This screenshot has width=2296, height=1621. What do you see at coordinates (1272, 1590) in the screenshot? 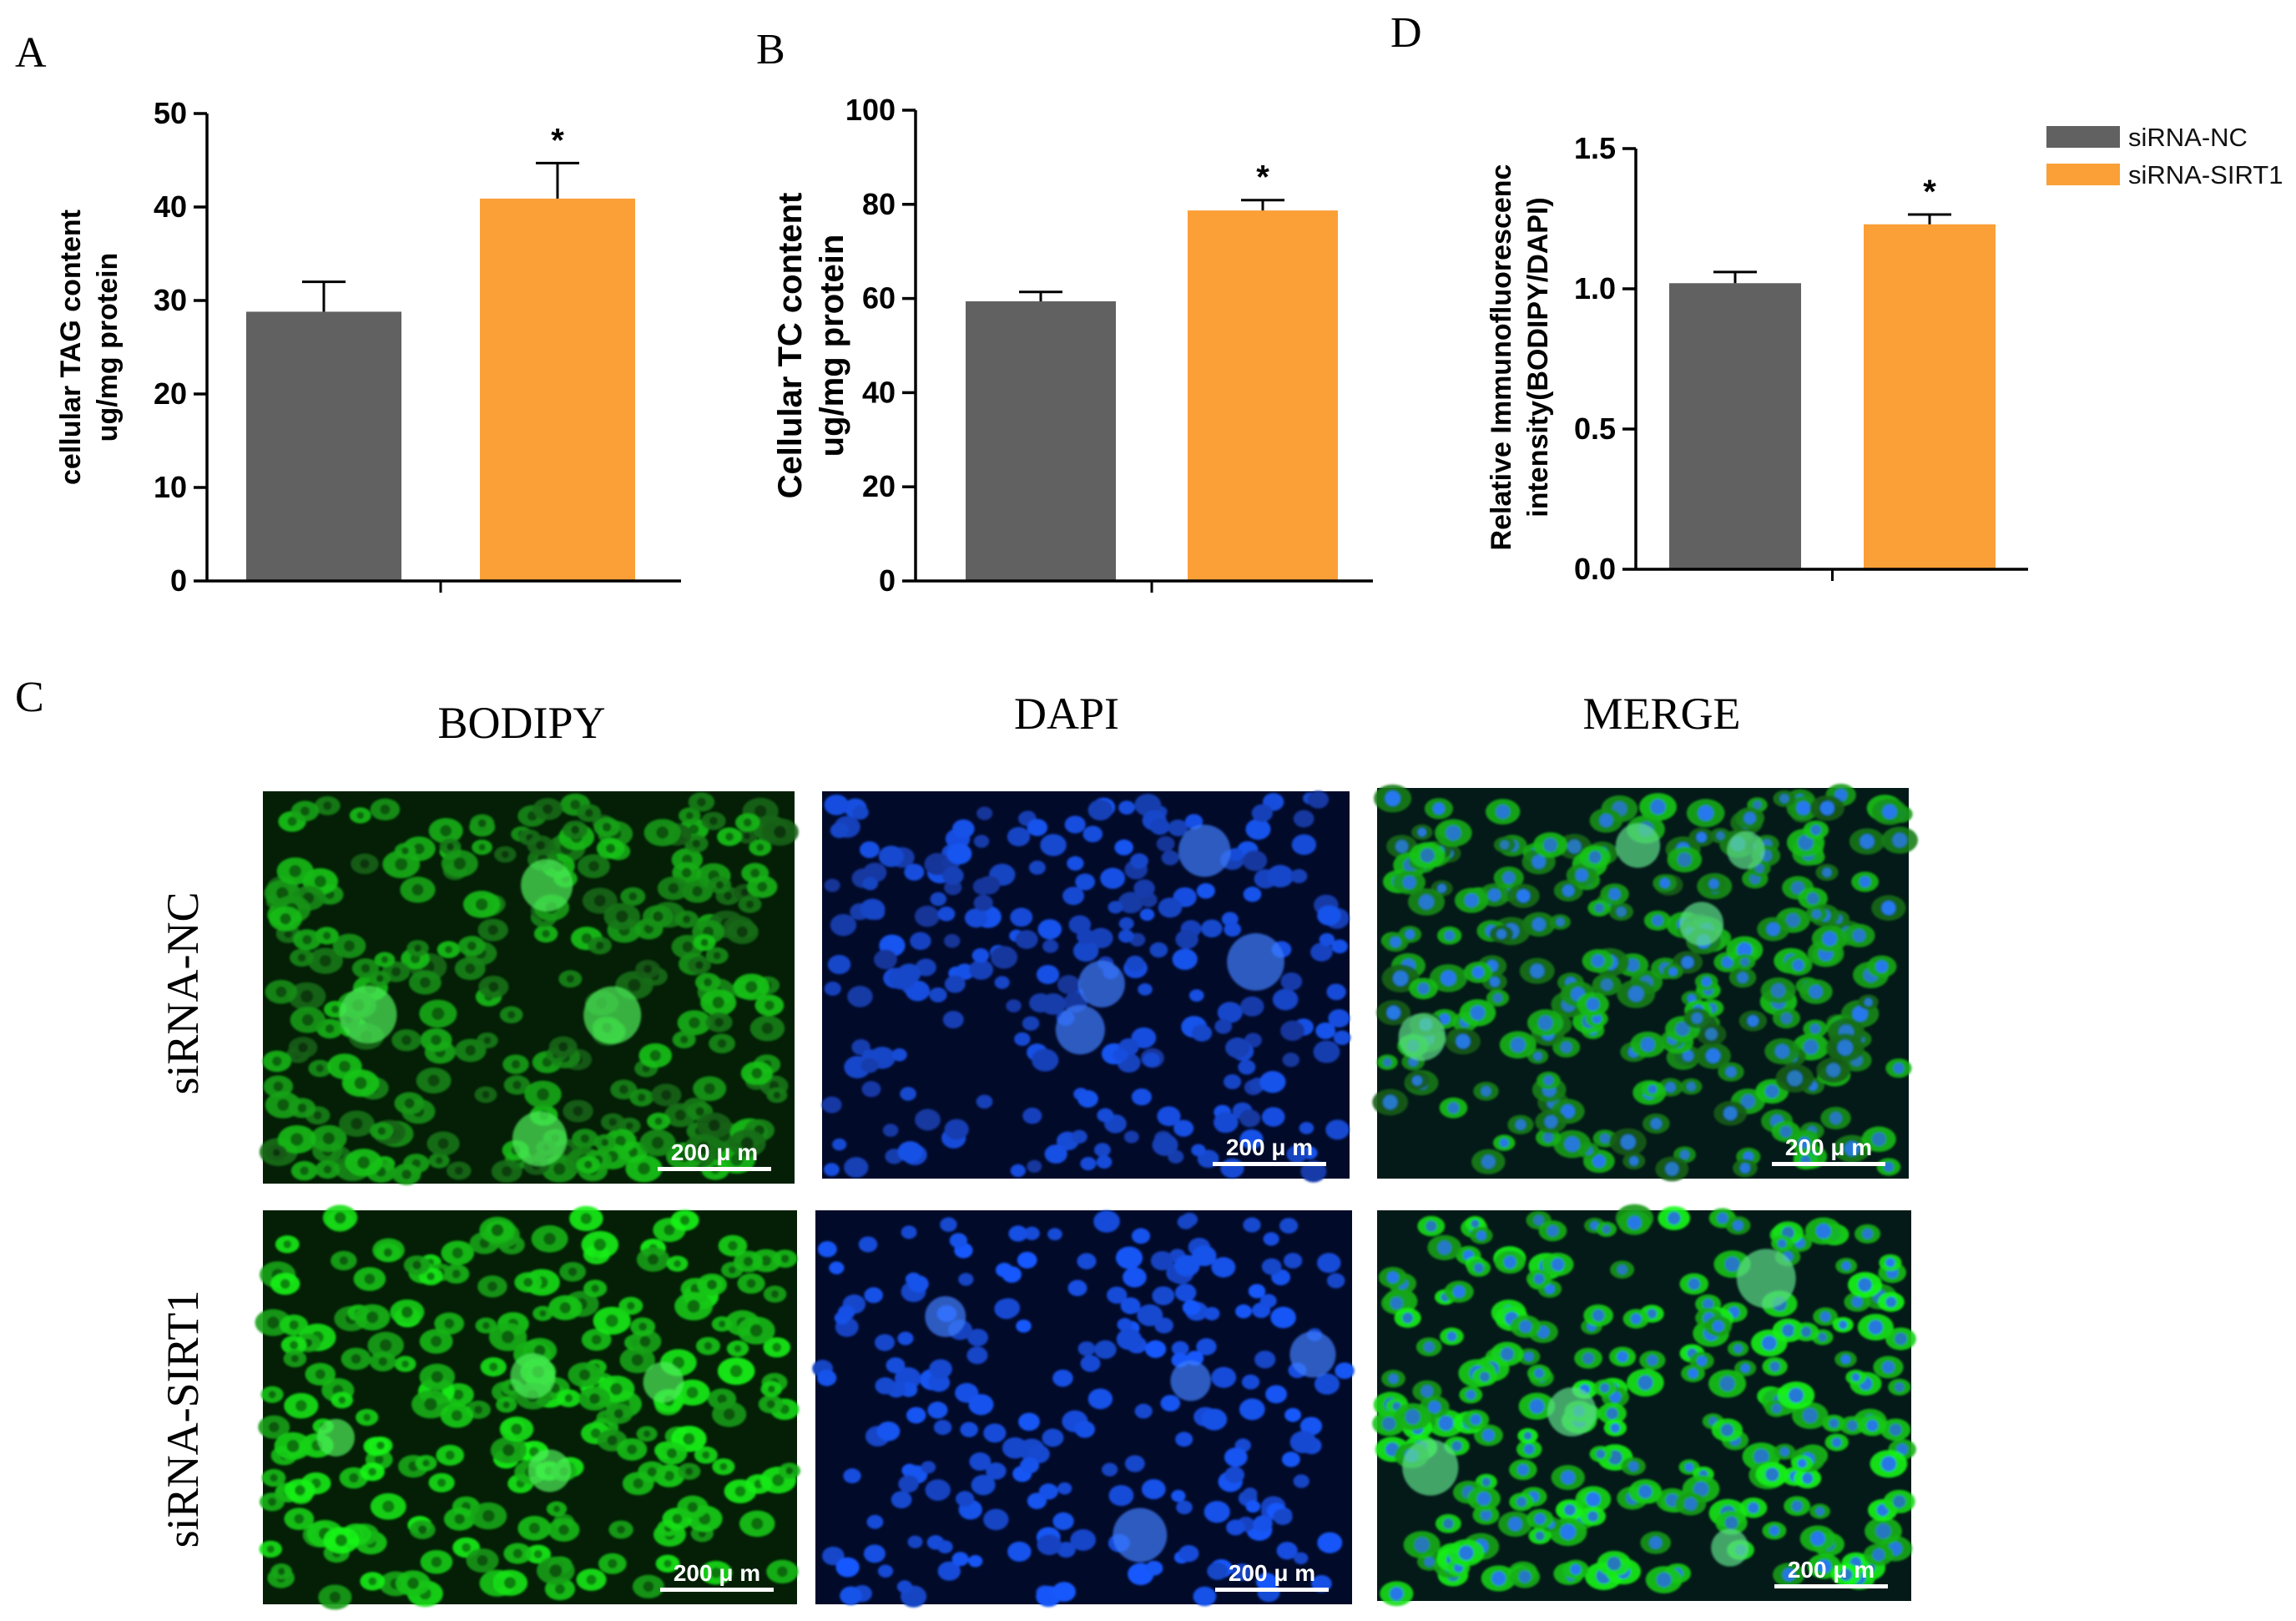
I see `micro-s1-dapi-scale-bar` at bounding box center [1272, 1590].